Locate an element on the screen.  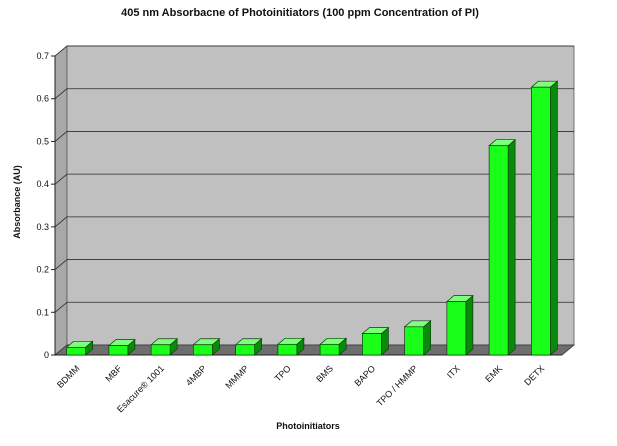
y-tick-label: 0.1 is located at coordinates (42, 312).